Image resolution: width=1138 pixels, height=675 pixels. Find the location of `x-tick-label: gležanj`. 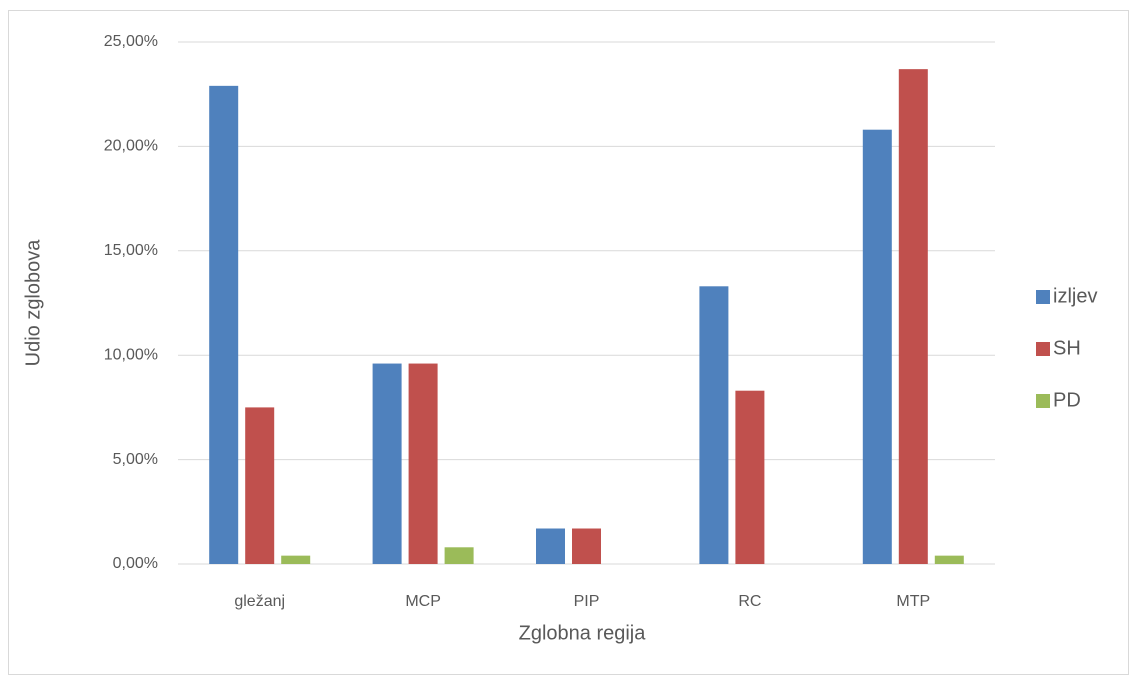

x-tick-label: gležanj is located at coordinates (259, 601).